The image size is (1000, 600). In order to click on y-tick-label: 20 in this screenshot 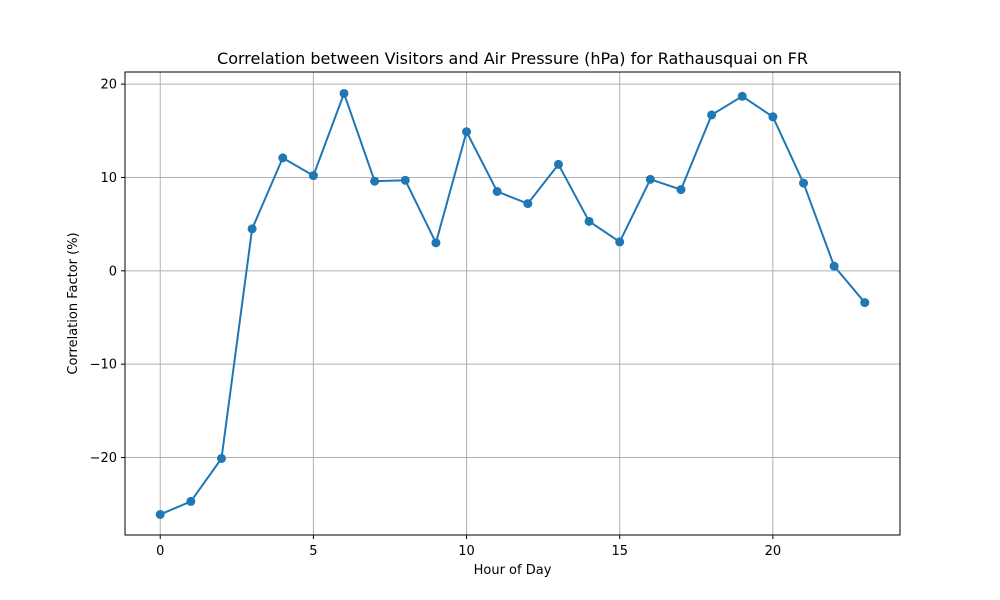, I will do `click(108, 85)`.